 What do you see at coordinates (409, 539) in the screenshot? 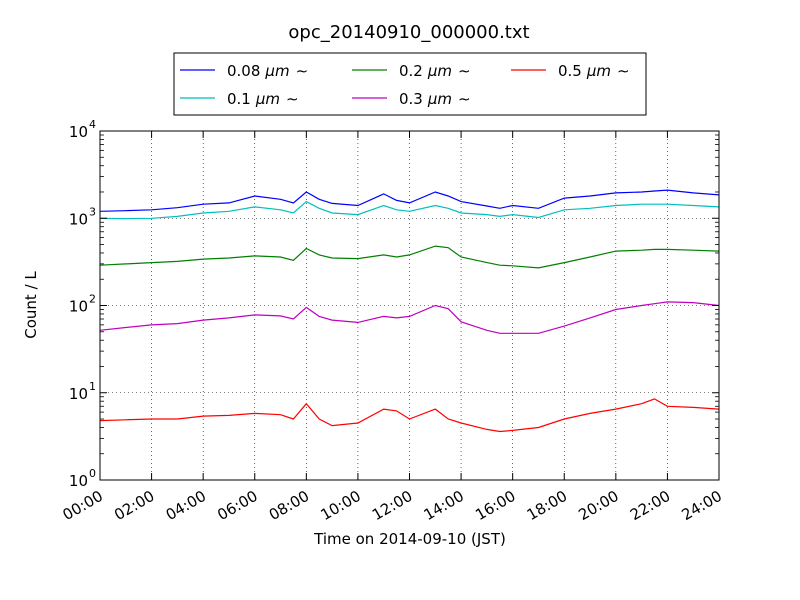
I see `x-axis-label: Time on 2014-09-10 (JST)` at bounding box center [409, 539].